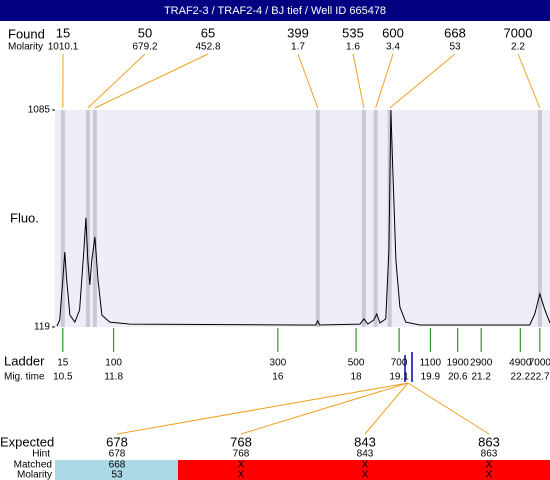 The height and width of the screenshot is (480, 550). What do you see at coordinates (207, 47) in the screenshot?
I see `found-molarity: 452.8` at bounding box center [207, 47].